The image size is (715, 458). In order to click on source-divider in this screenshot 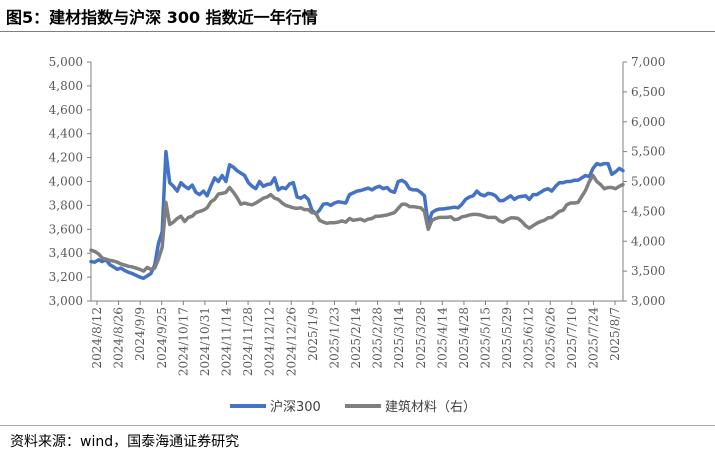, I will do `click(357, 425)`.